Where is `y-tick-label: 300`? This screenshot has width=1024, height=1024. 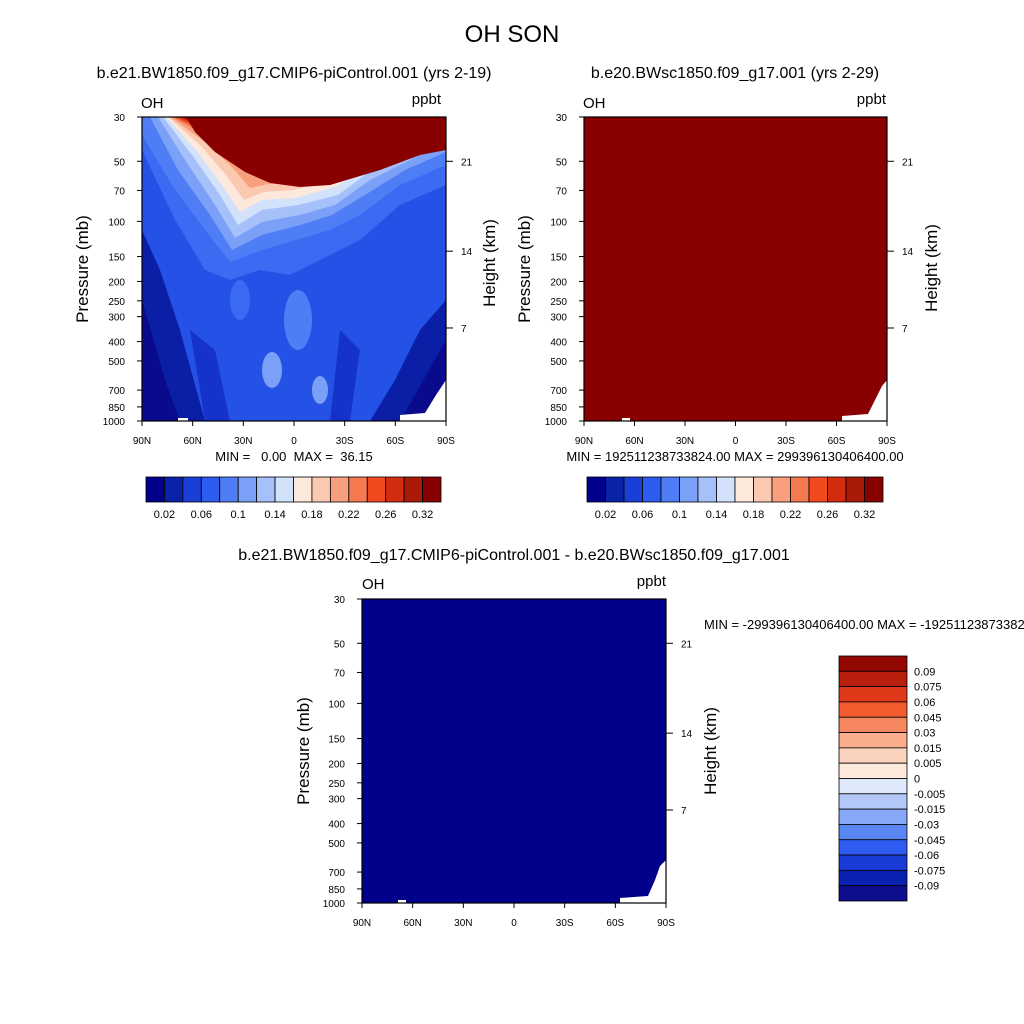
y-tick-label: 300 is located at coordinates (558, 318).